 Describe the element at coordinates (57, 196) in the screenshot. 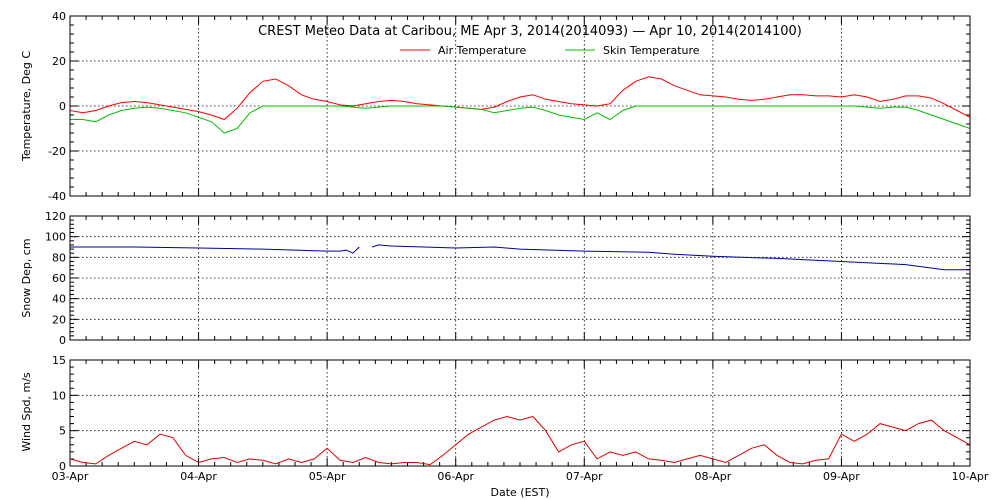

I see `y-tick-label: -40` at that location.